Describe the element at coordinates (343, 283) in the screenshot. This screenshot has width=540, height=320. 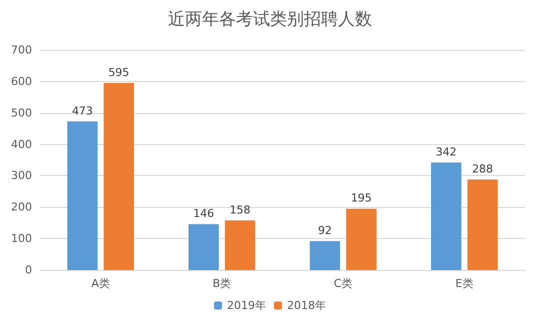
I see `x-tick-label: C类` at that location.